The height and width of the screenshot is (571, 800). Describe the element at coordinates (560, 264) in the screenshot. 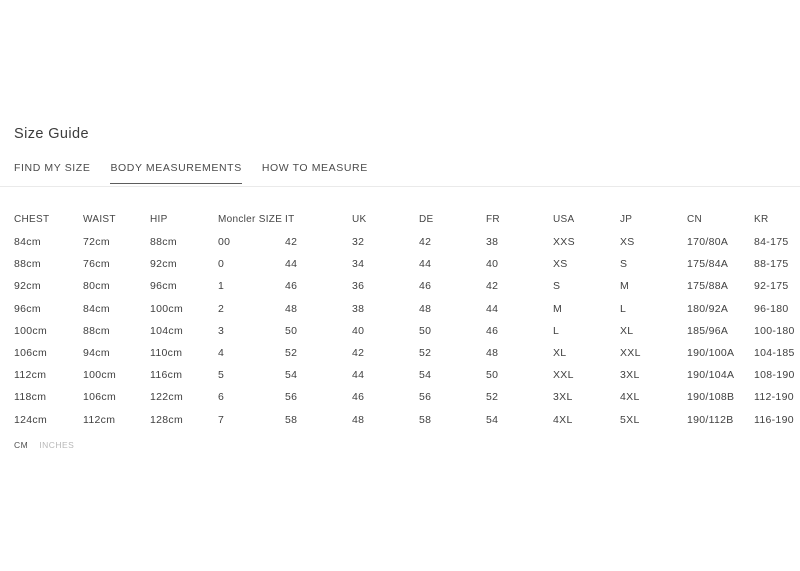

I see `table-cell-usa: XS` at that location.